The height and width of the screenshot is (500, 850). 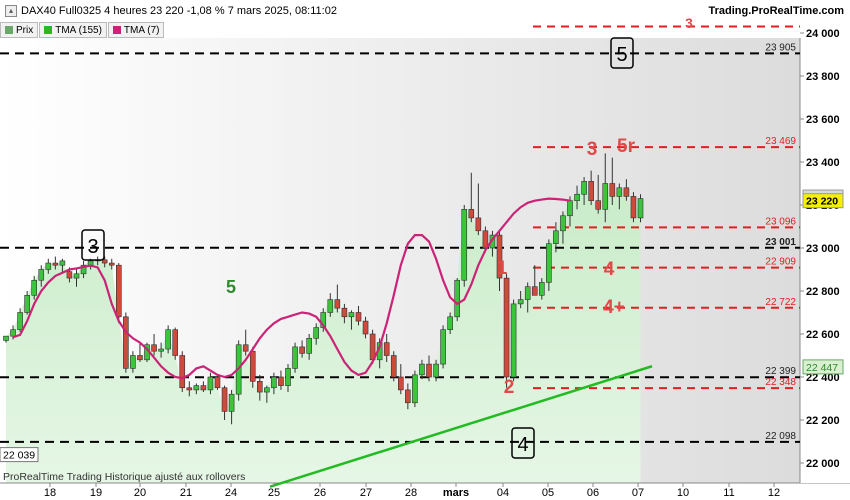 What do you see at coordinates (728, 493) in the screenshot?
I see `x-tick-label: 11` at bounding box center [728, 493].